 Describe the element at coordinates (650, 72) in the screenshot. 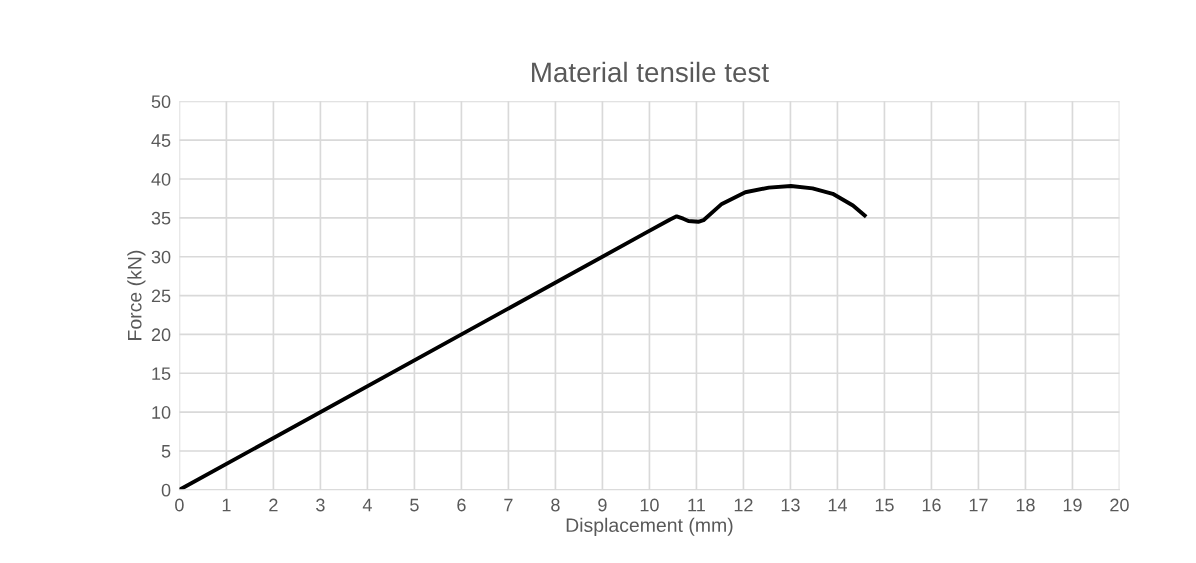

I see `chart-title: Material tensile test` at that location.